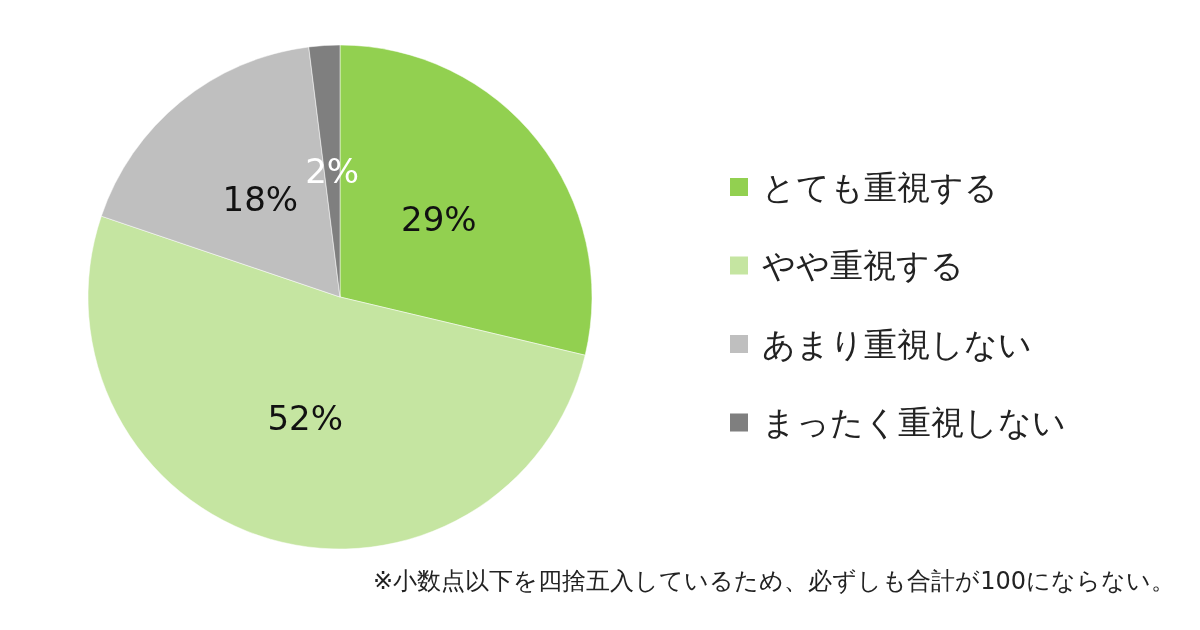  What do you see at coordinates (774, 581) in the screenshot?
I see `annotation: ※小数点以下を四捨五入しているため、必ずしも合計が100にならない。` at bounding box center [774, 581].